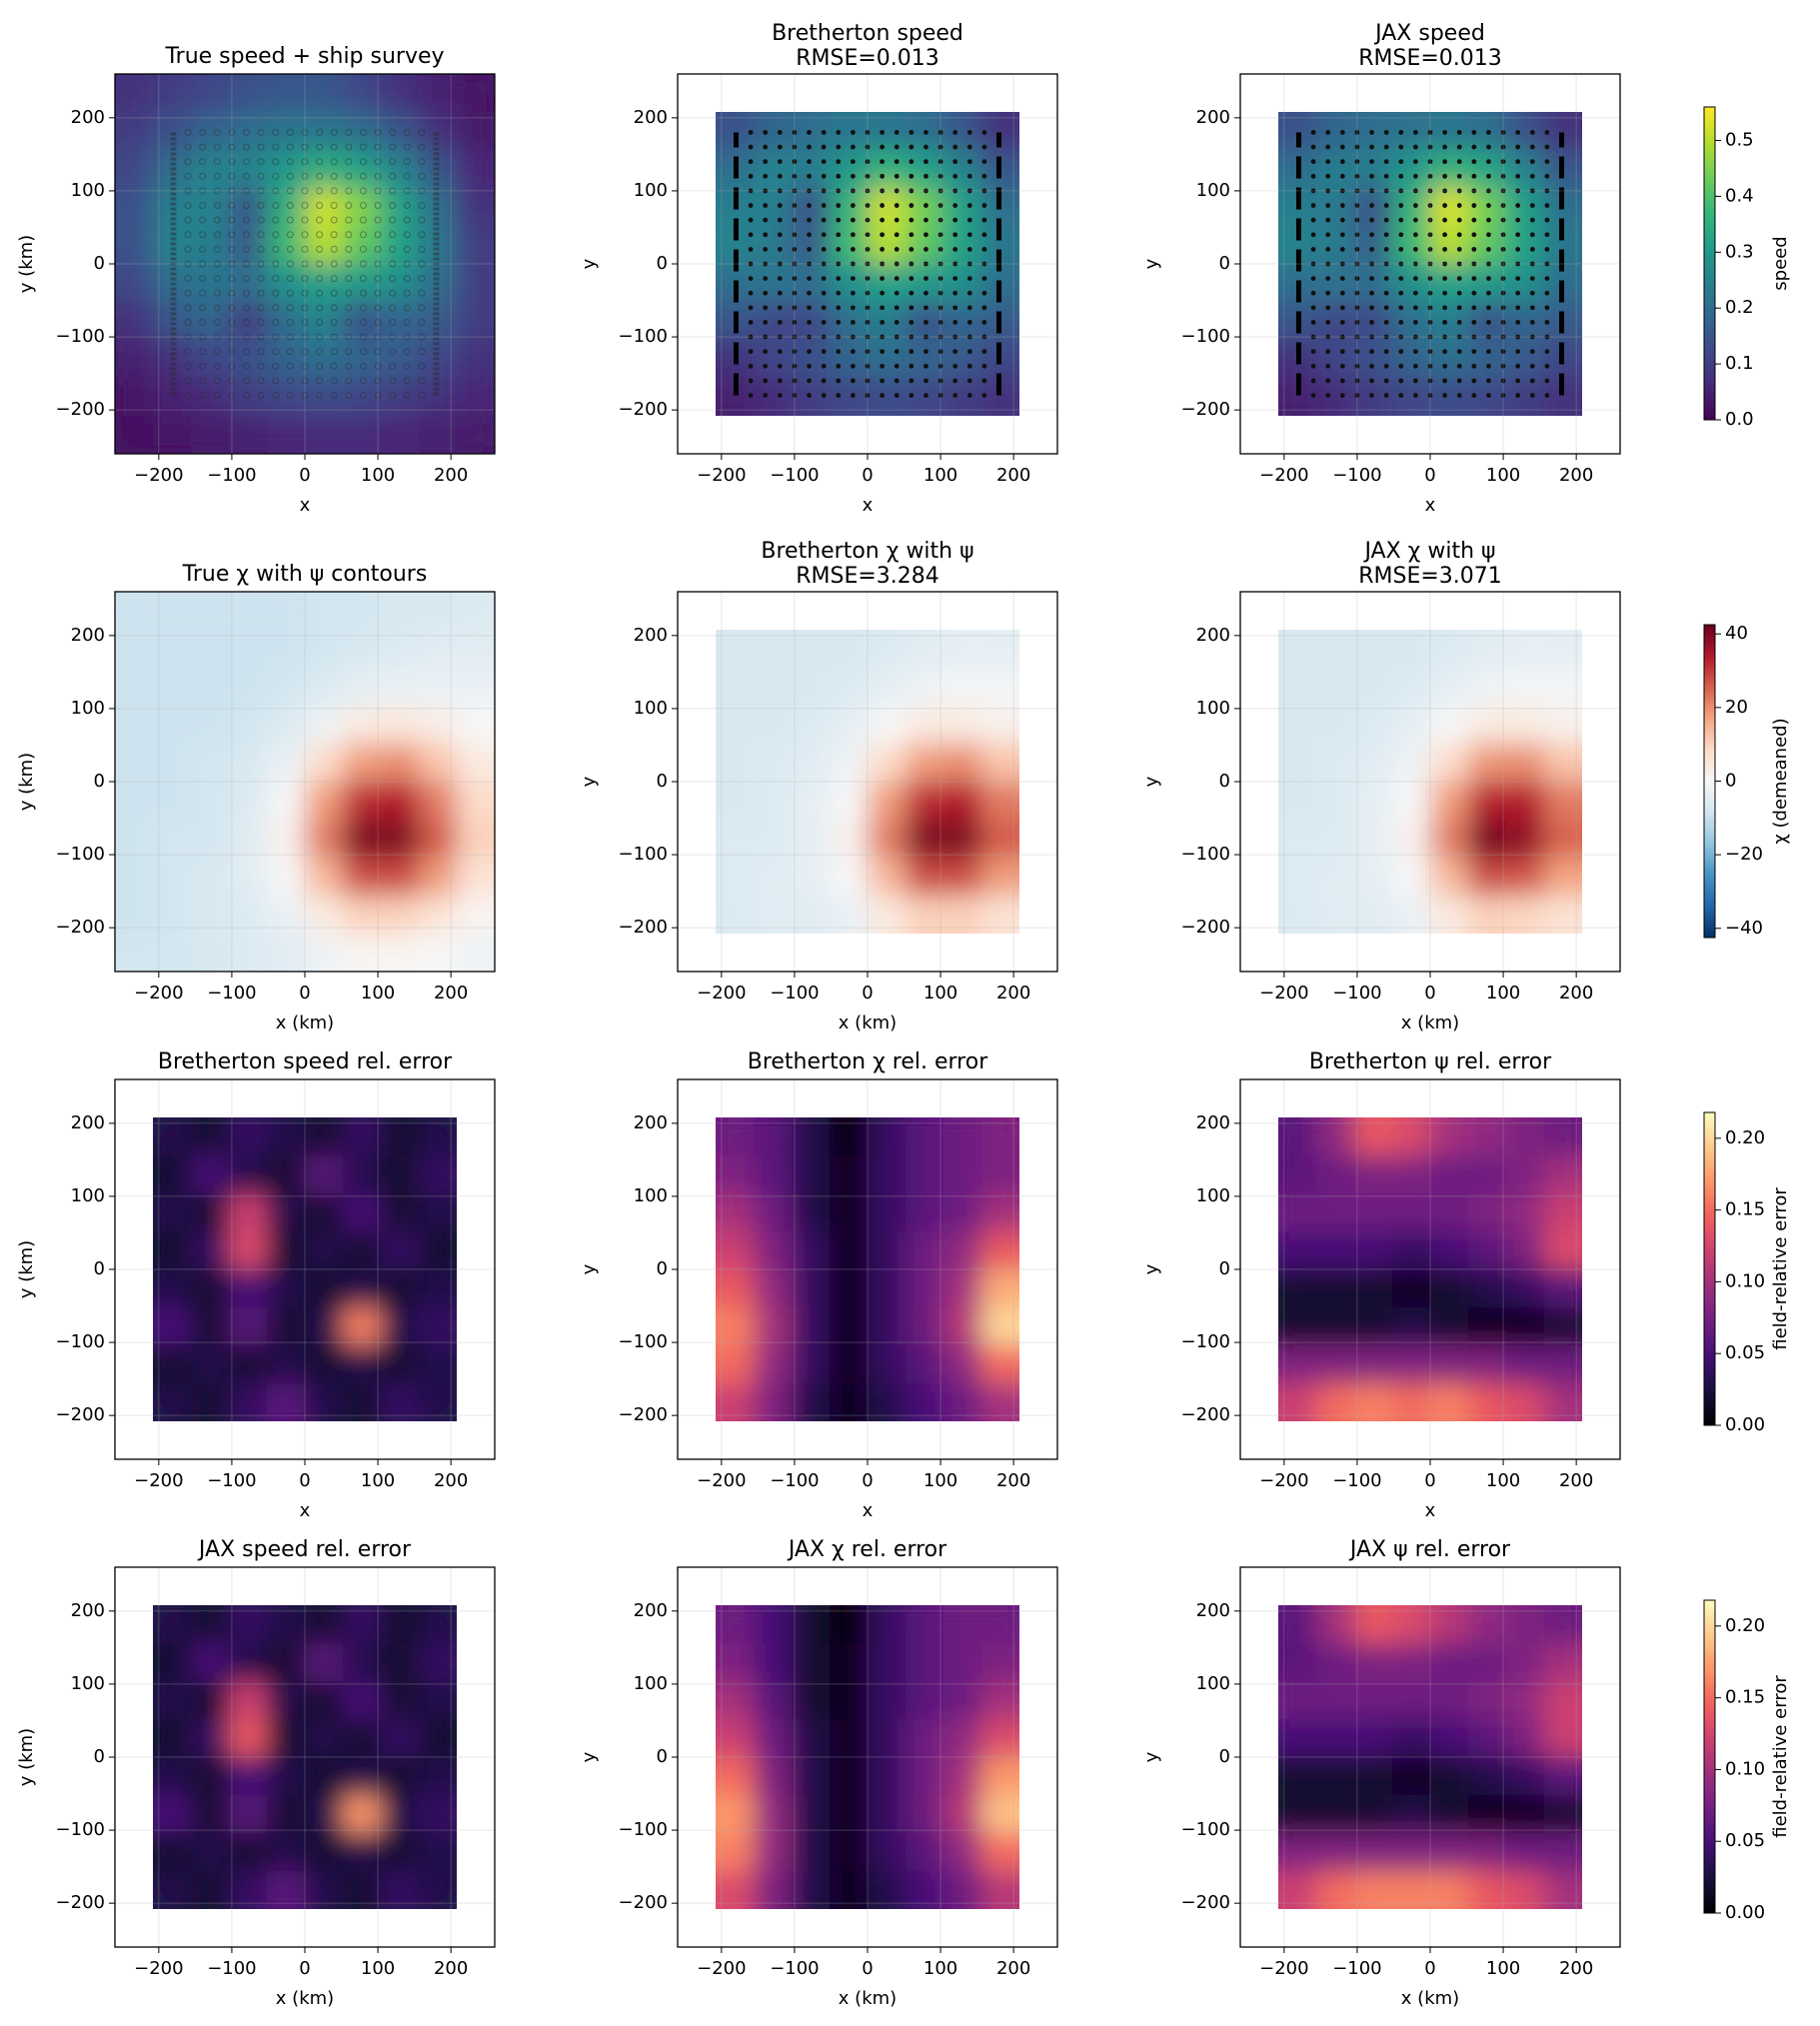 The width and height of the screenshot is (1820, 2026). I want to click on x-axis-label: x, so click(305, 505).